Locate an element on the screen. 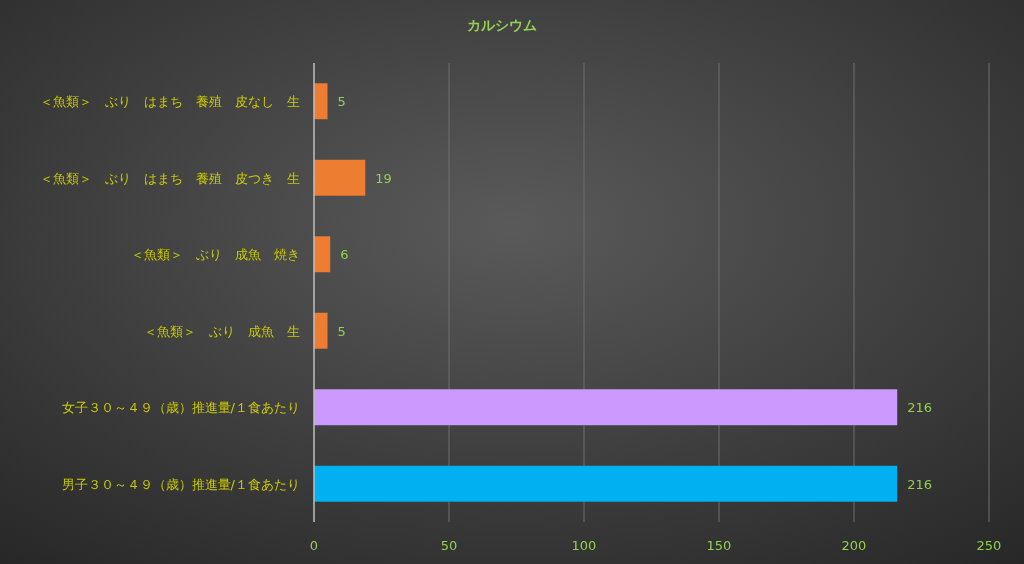  y-tick-label: ＜魚類＞ ぶり はまち 養殖 皮なし 生 is located at coordinates (170, 102).